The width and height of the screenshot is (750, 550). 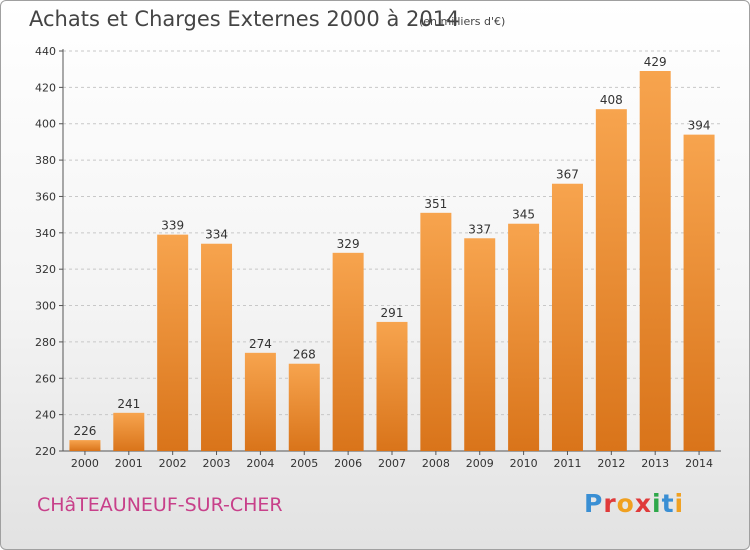 What do you see at coordinates (610, 503) in the screenshot?
I see `logo-letter: r` at bounding box center [610, 503].